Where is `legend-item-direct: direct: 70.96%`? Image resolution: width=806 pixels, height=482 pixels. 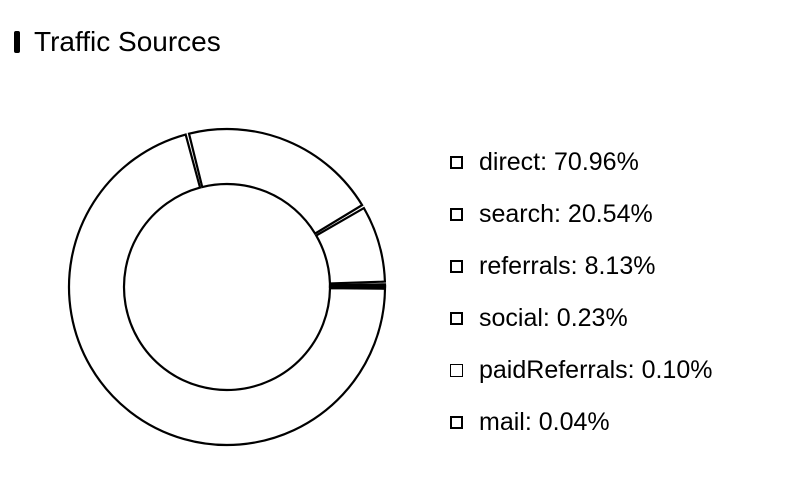
legend-item-direct: direct: 70.96% is located at coordinates (620, 162).